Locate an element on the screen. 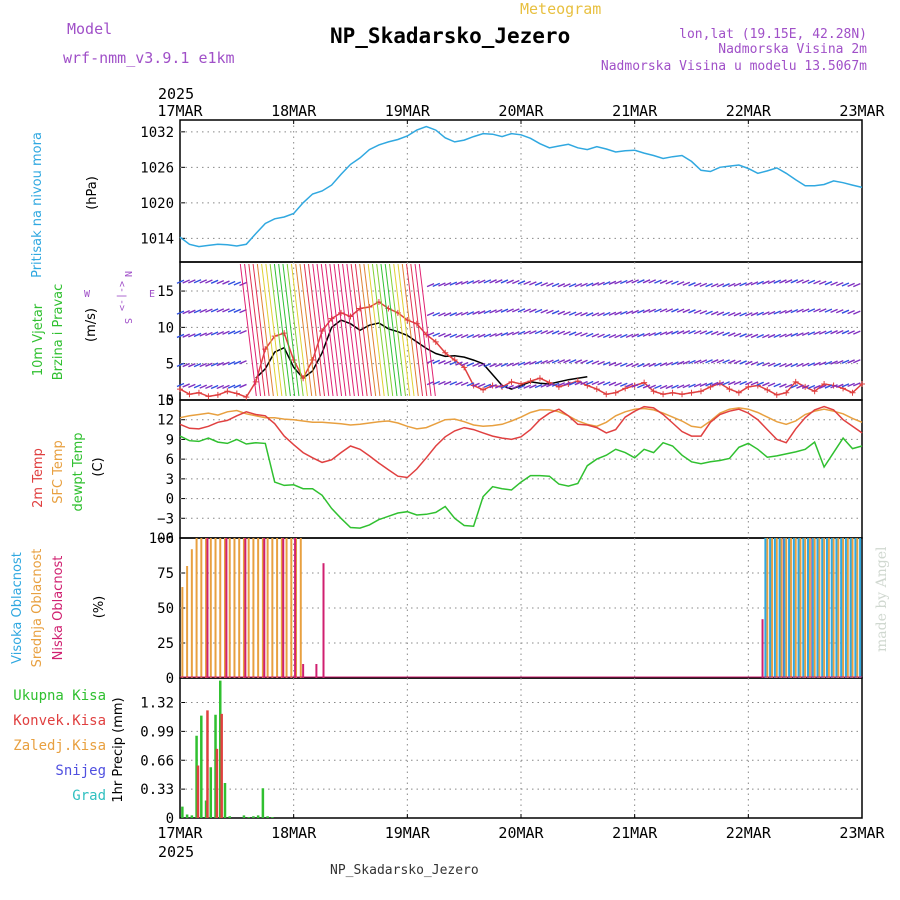 Image resolution: width=900 pixels, height=900 pixels. x-tick-label-bottom: 23MAR is located at coordinates (862, 833).